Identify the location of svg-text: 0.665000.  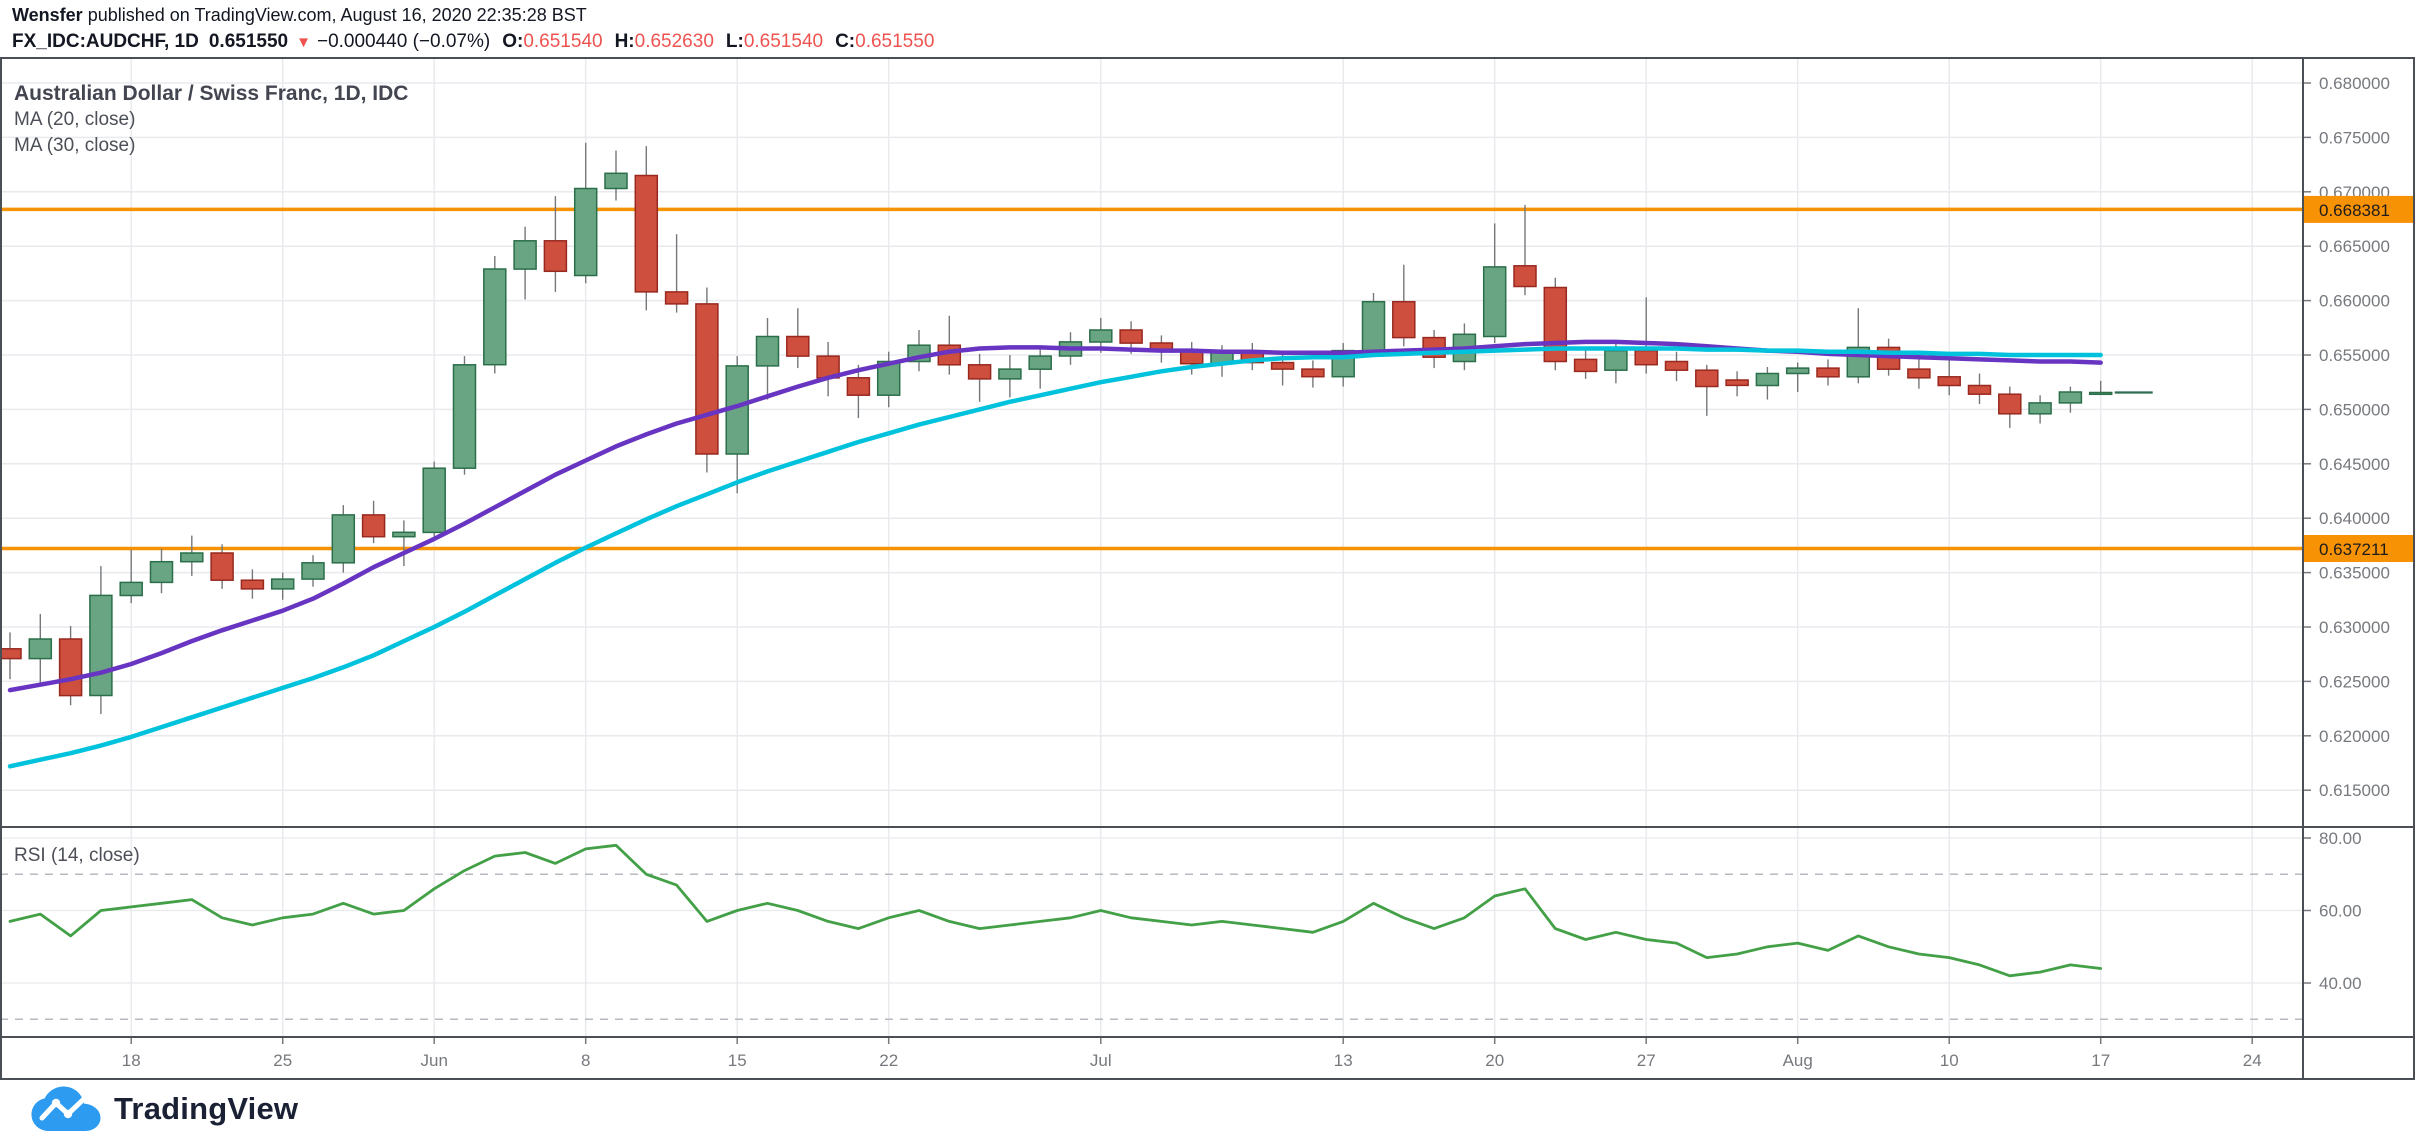
(2354, 246).